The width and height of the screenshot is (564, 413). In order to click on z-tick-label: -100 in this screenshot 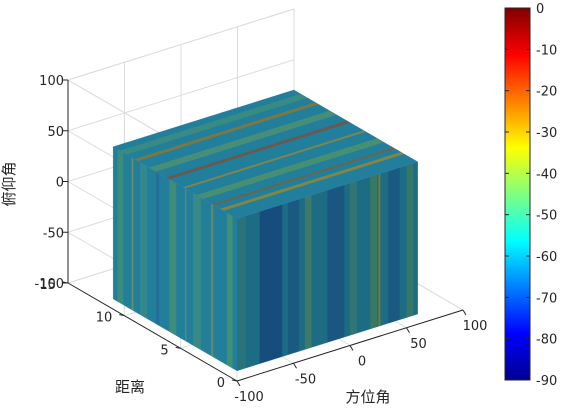, I will do `click(49, 284)`.